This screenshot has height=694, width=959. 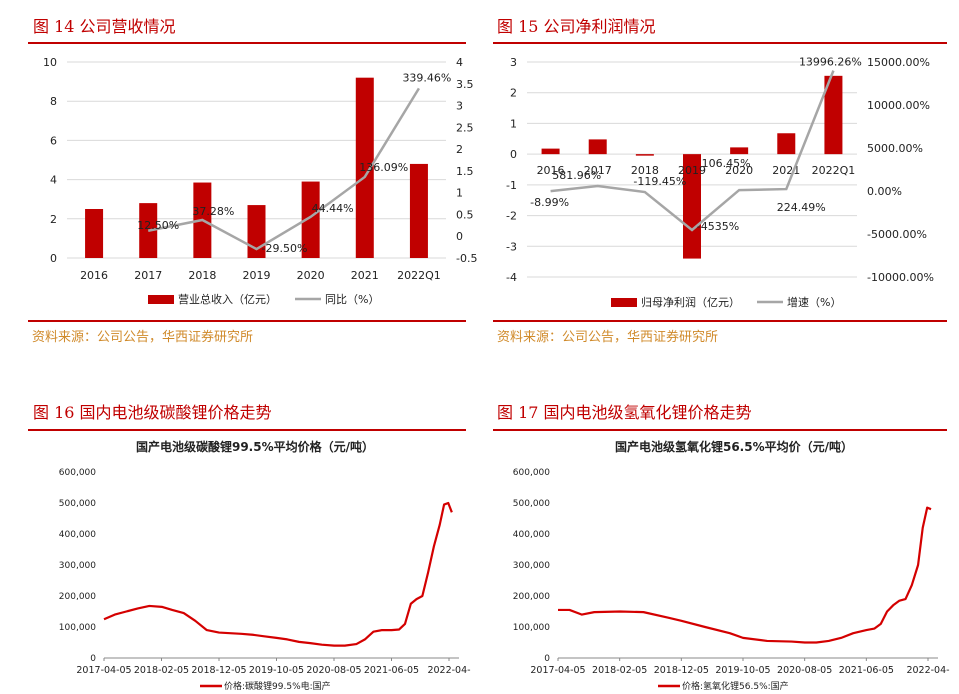 What do you see at coordinates (692, 151) in the screenshot?
I see `growth-line` at bounding box center [692, 151].